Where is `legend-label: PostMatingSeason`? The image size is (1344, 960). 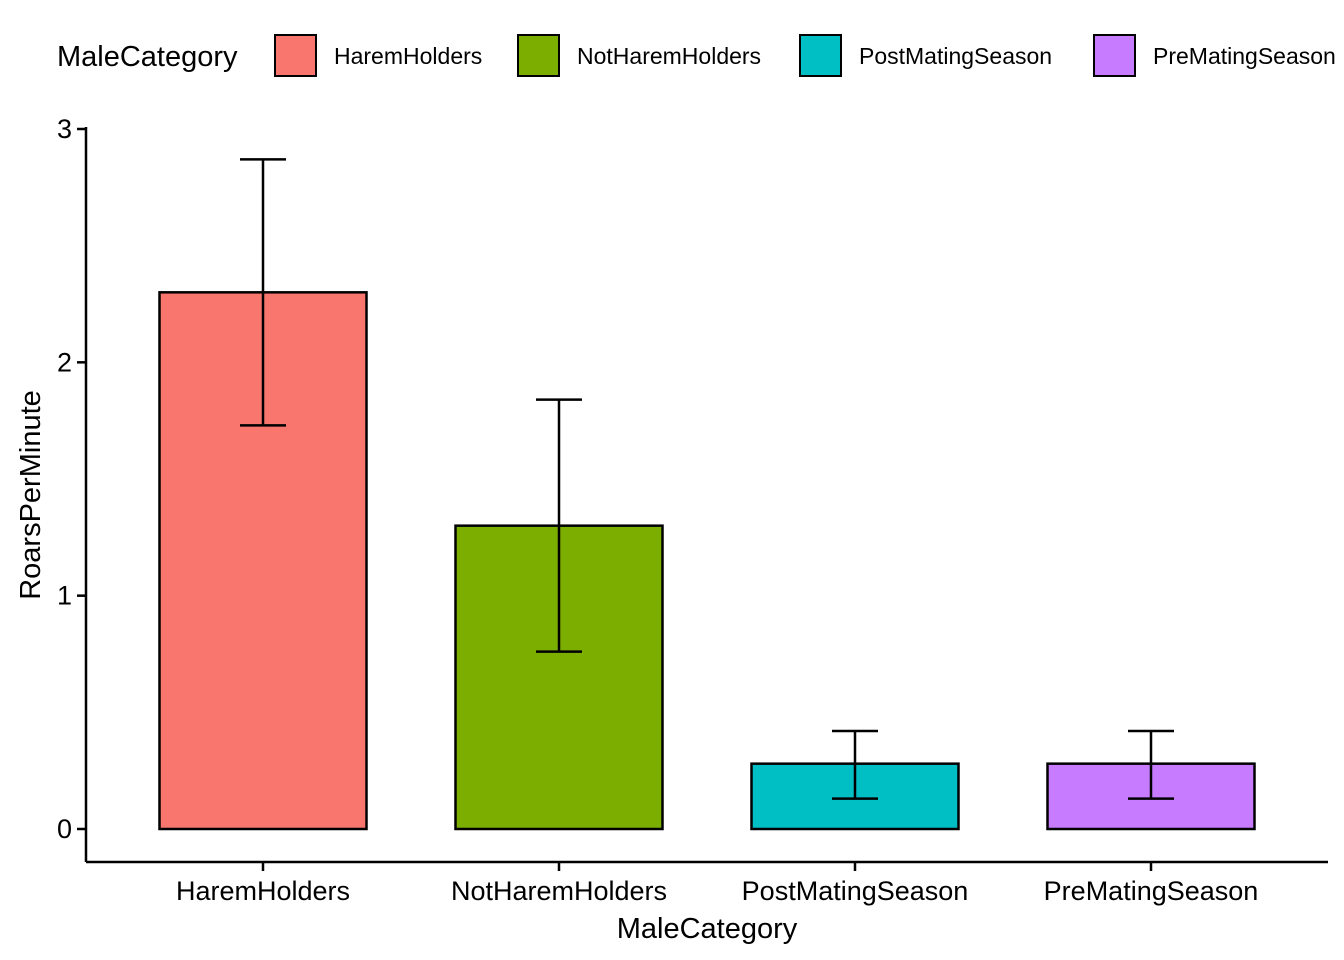 legend-label: PostMatingSeason is located at coordinates (955, 56).